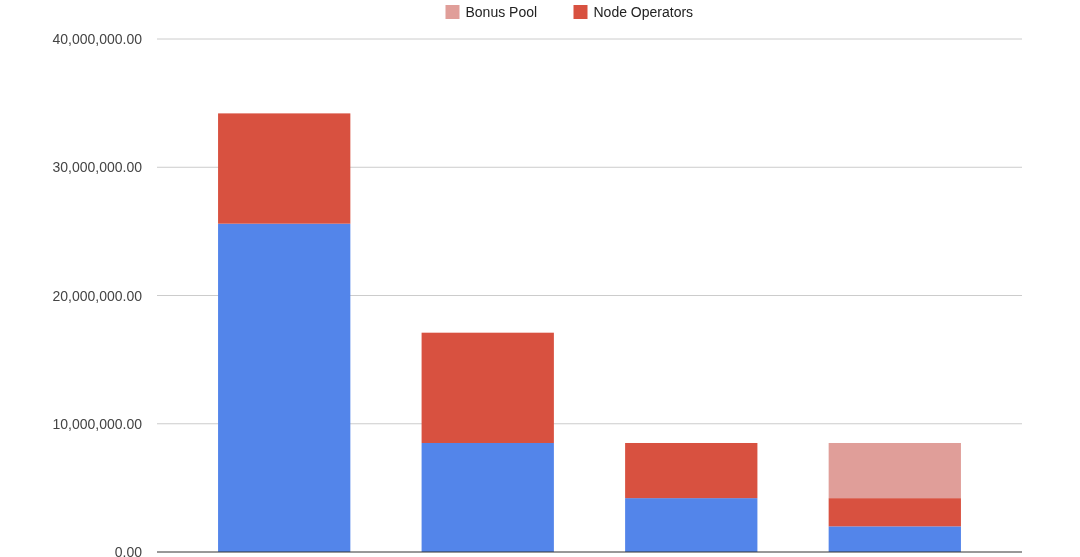  Describe the element at coordinates (97, 295) in the screenshot. I see `y-tick-label: 20,000,000.00` at that location.